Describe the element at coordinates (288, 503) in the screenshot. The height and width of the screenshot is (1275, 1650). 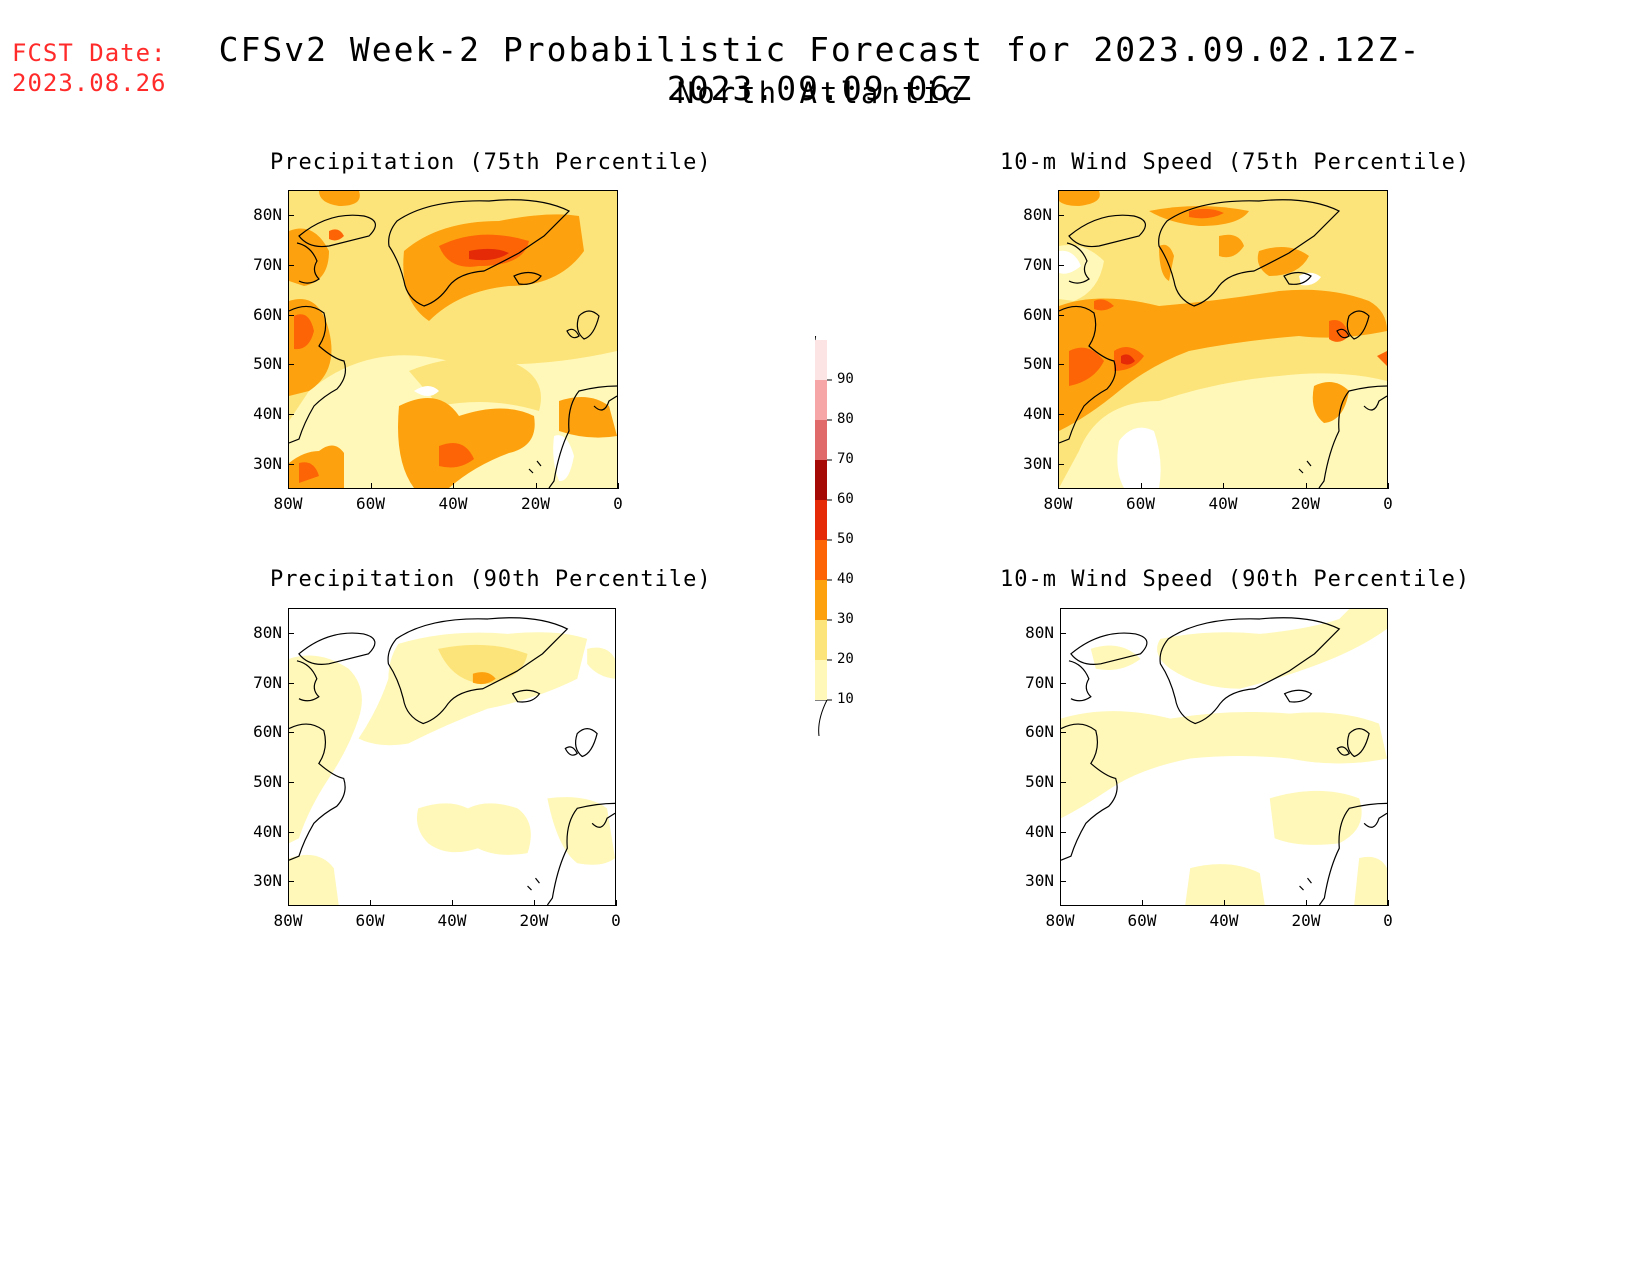
I see `lon-label-precip-75: 80W` at that location.